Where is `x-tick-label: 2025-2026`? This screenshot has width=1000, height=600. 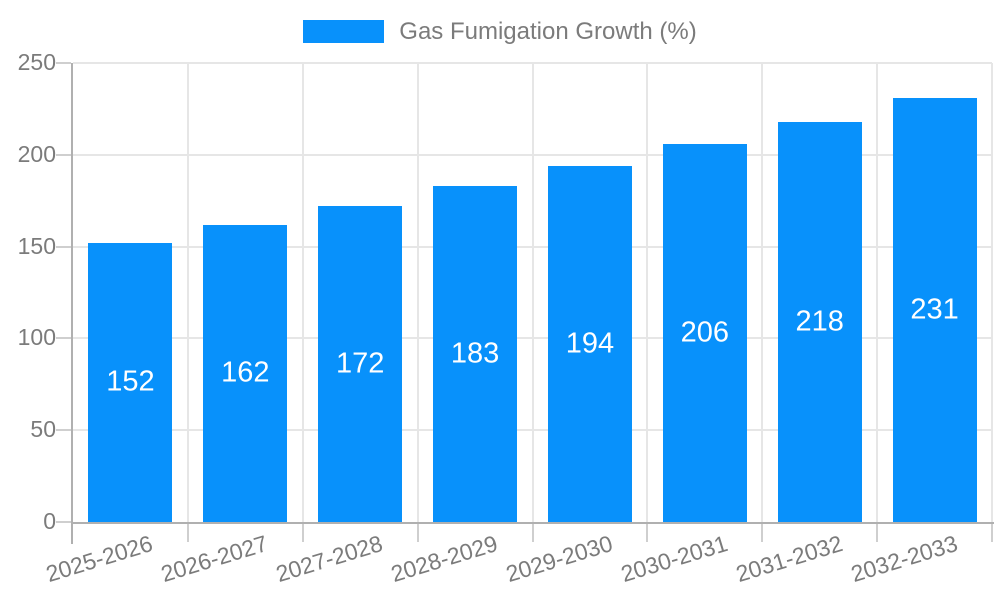 x-tick-label: 2025-2026 is located at coordinates (100, 559).